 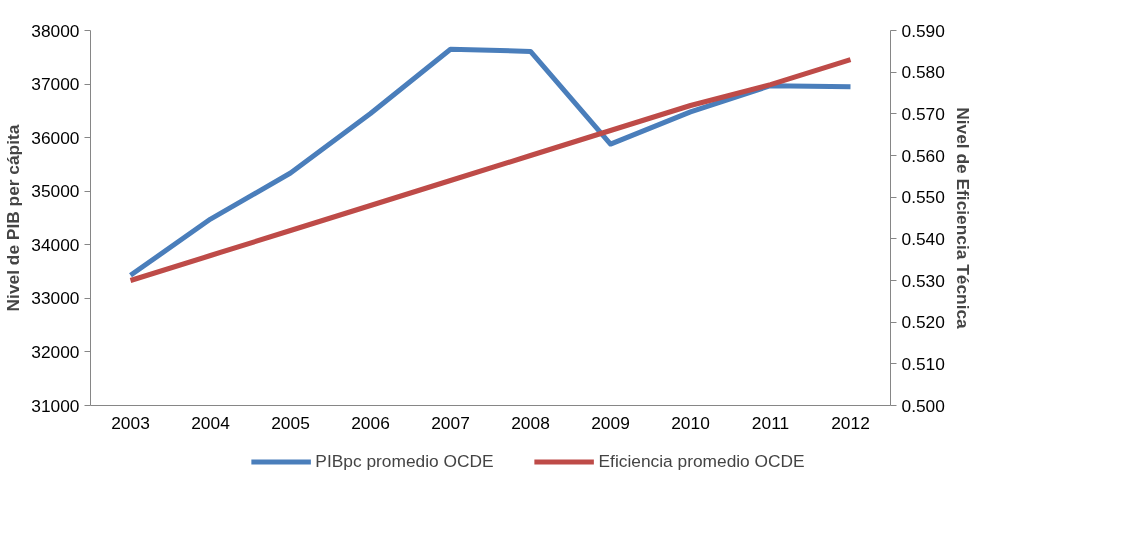 I want to click on legend-label: Eficiencia promedio OCDE, so click(x=701, y=461).